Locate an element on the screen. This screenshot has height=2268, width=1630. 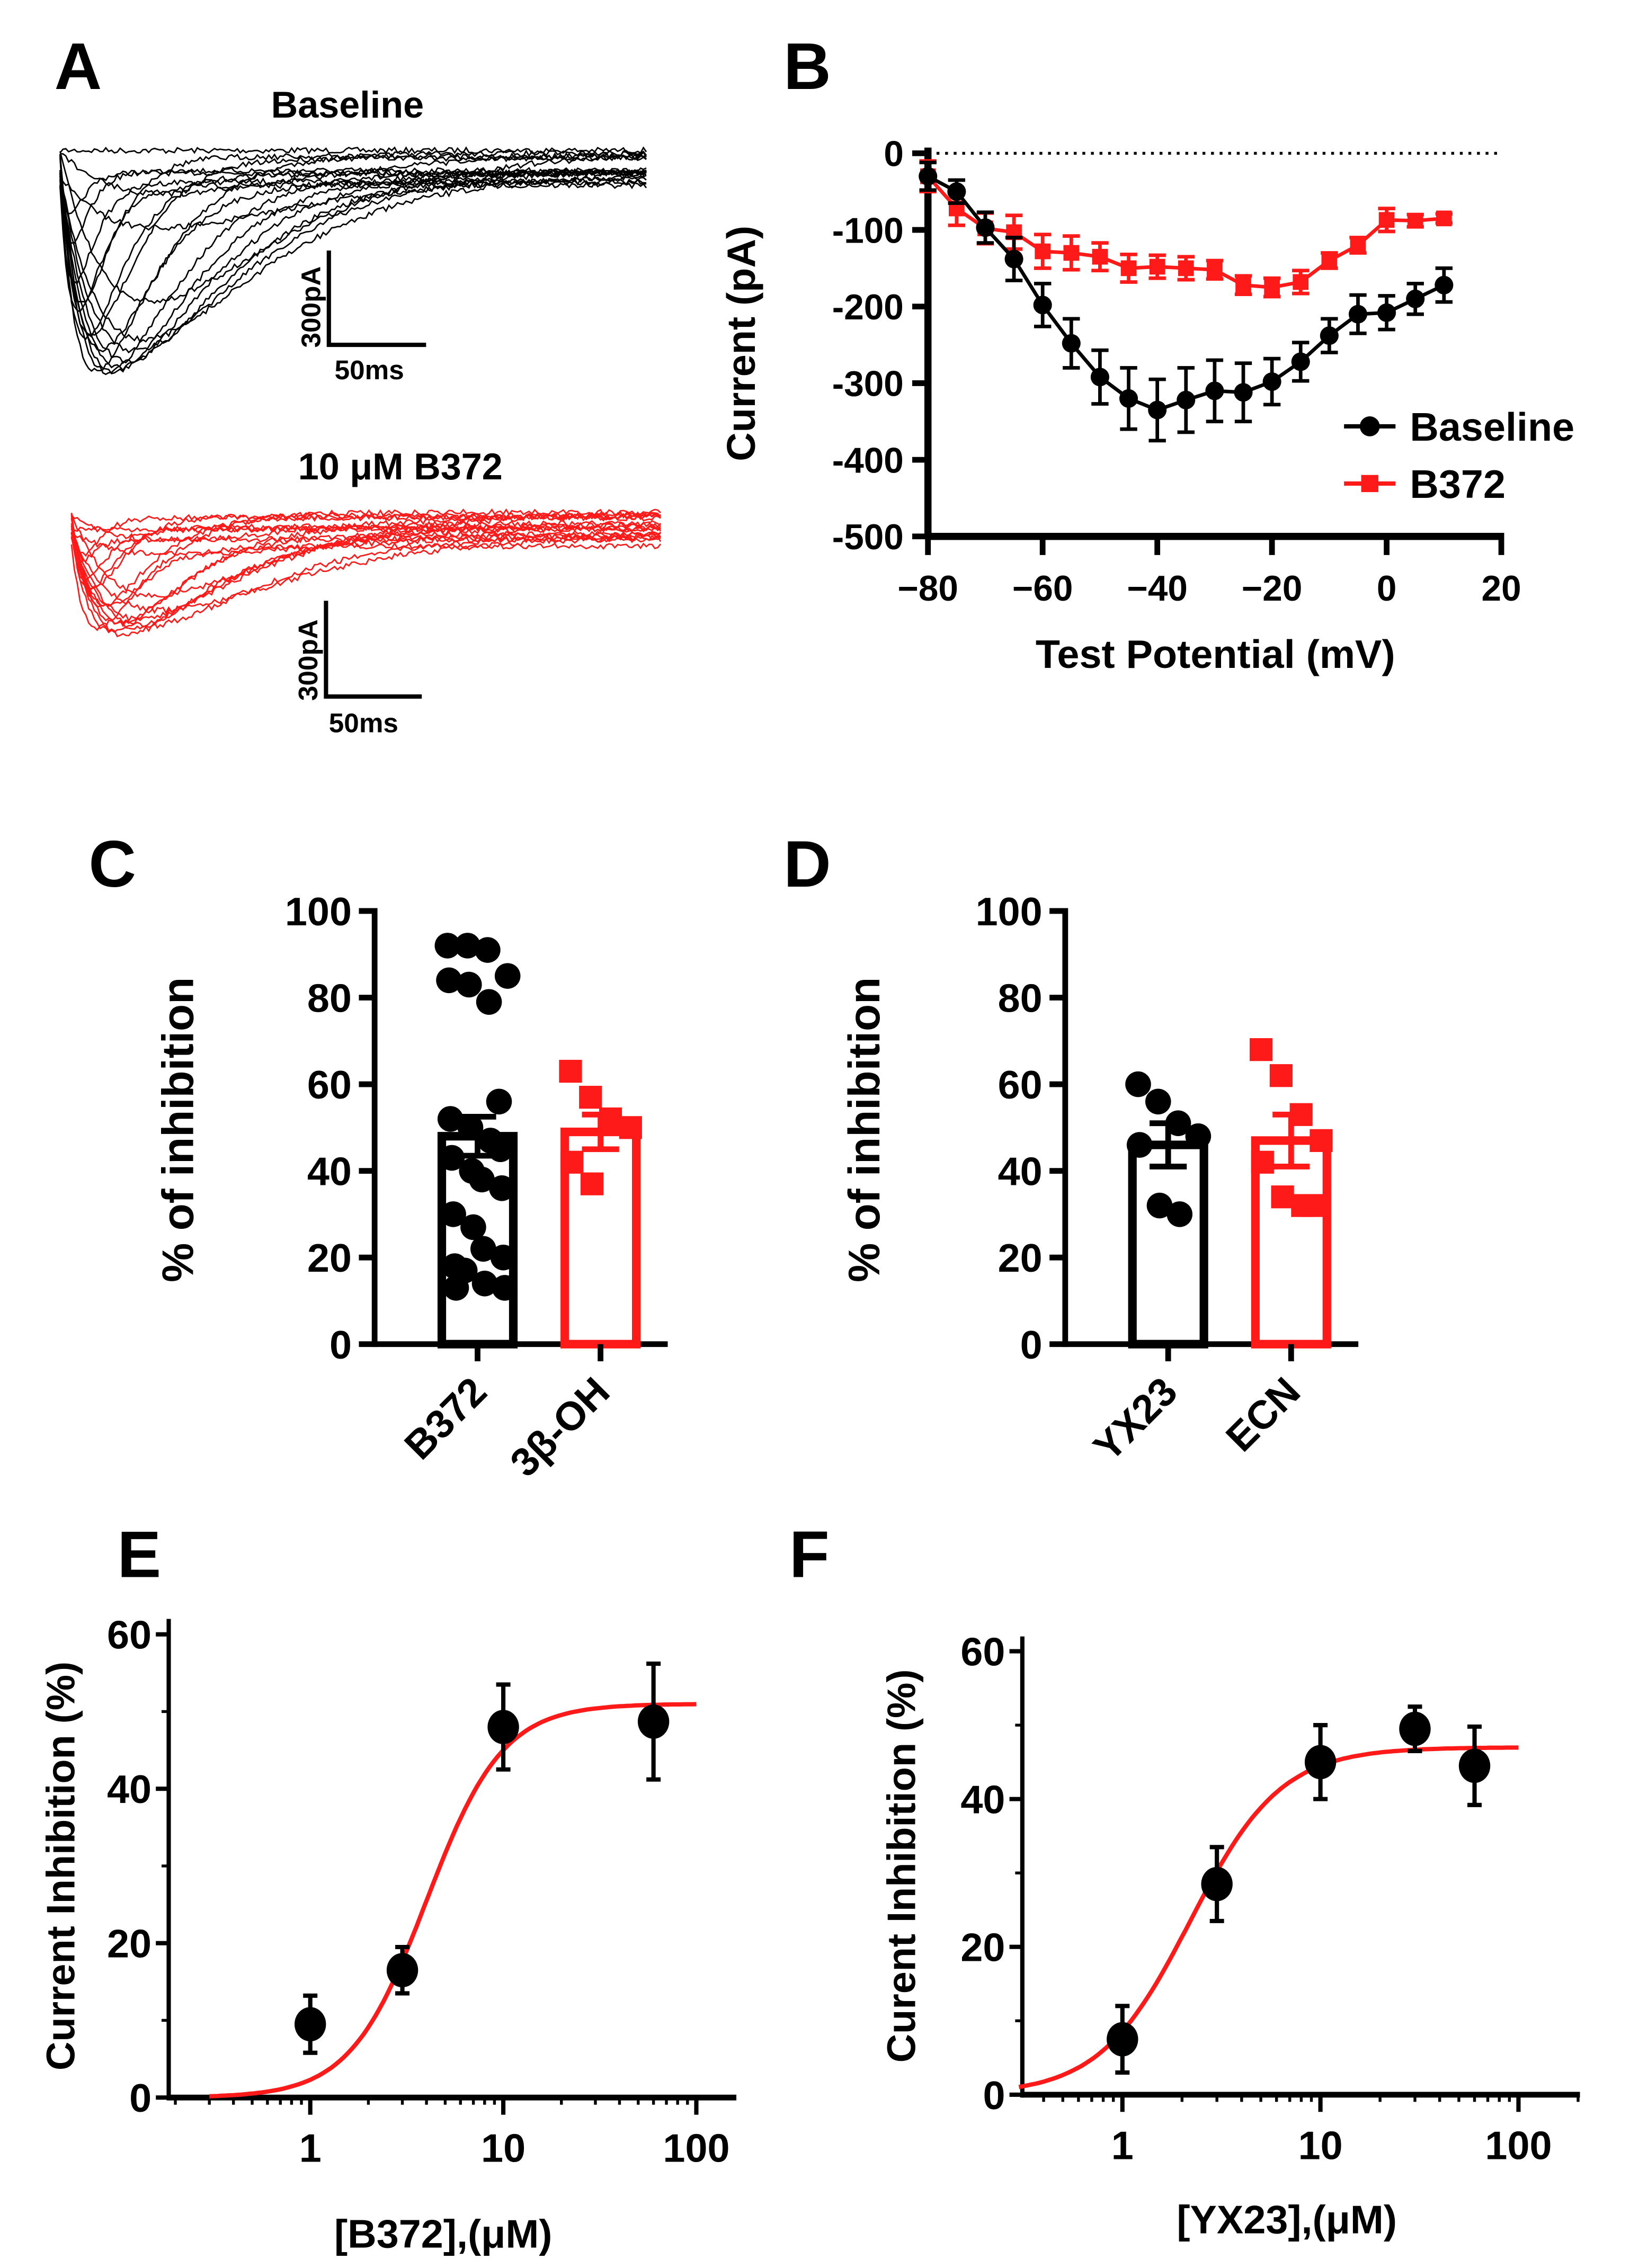
y-tick-label: -300 is located at coordinates (868, 384).